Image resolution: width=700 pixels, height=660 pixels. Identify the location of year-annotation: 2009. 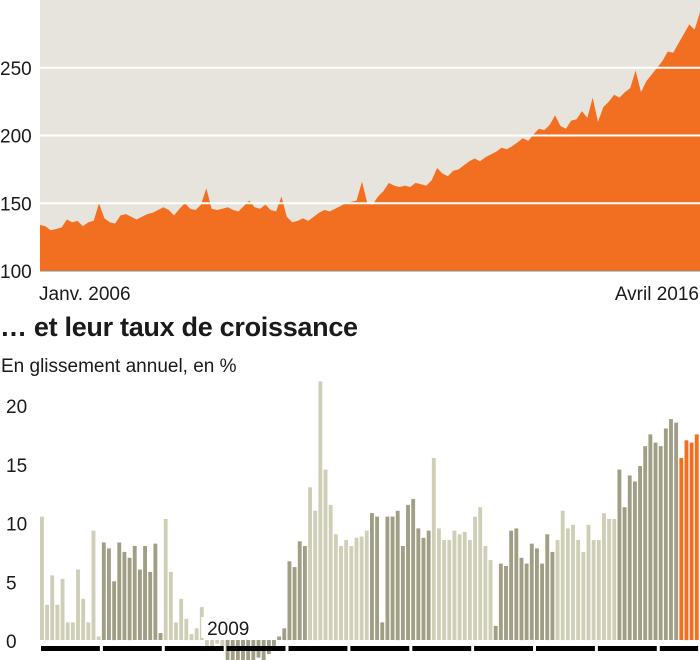
(228, 629).